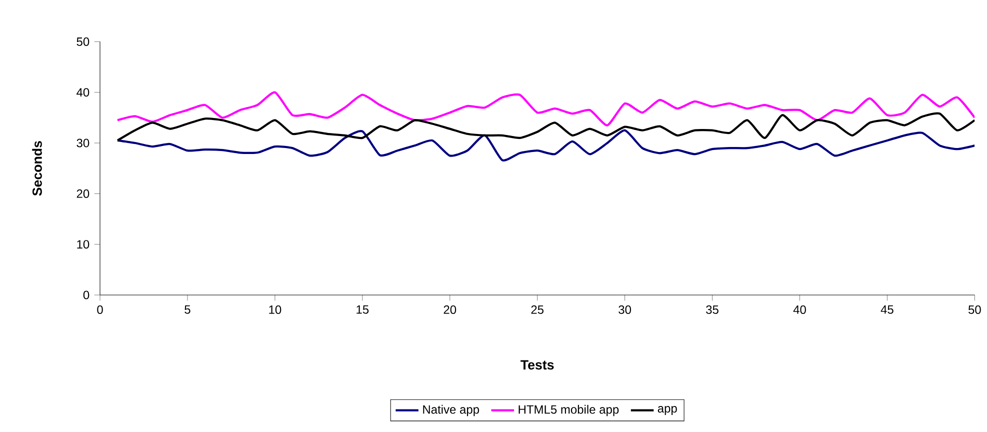 This screenshot has width=987, height=432. Describe the element at coordinates (887, 309) in the screenshot. I see `x-tick-label: 45` at that location.